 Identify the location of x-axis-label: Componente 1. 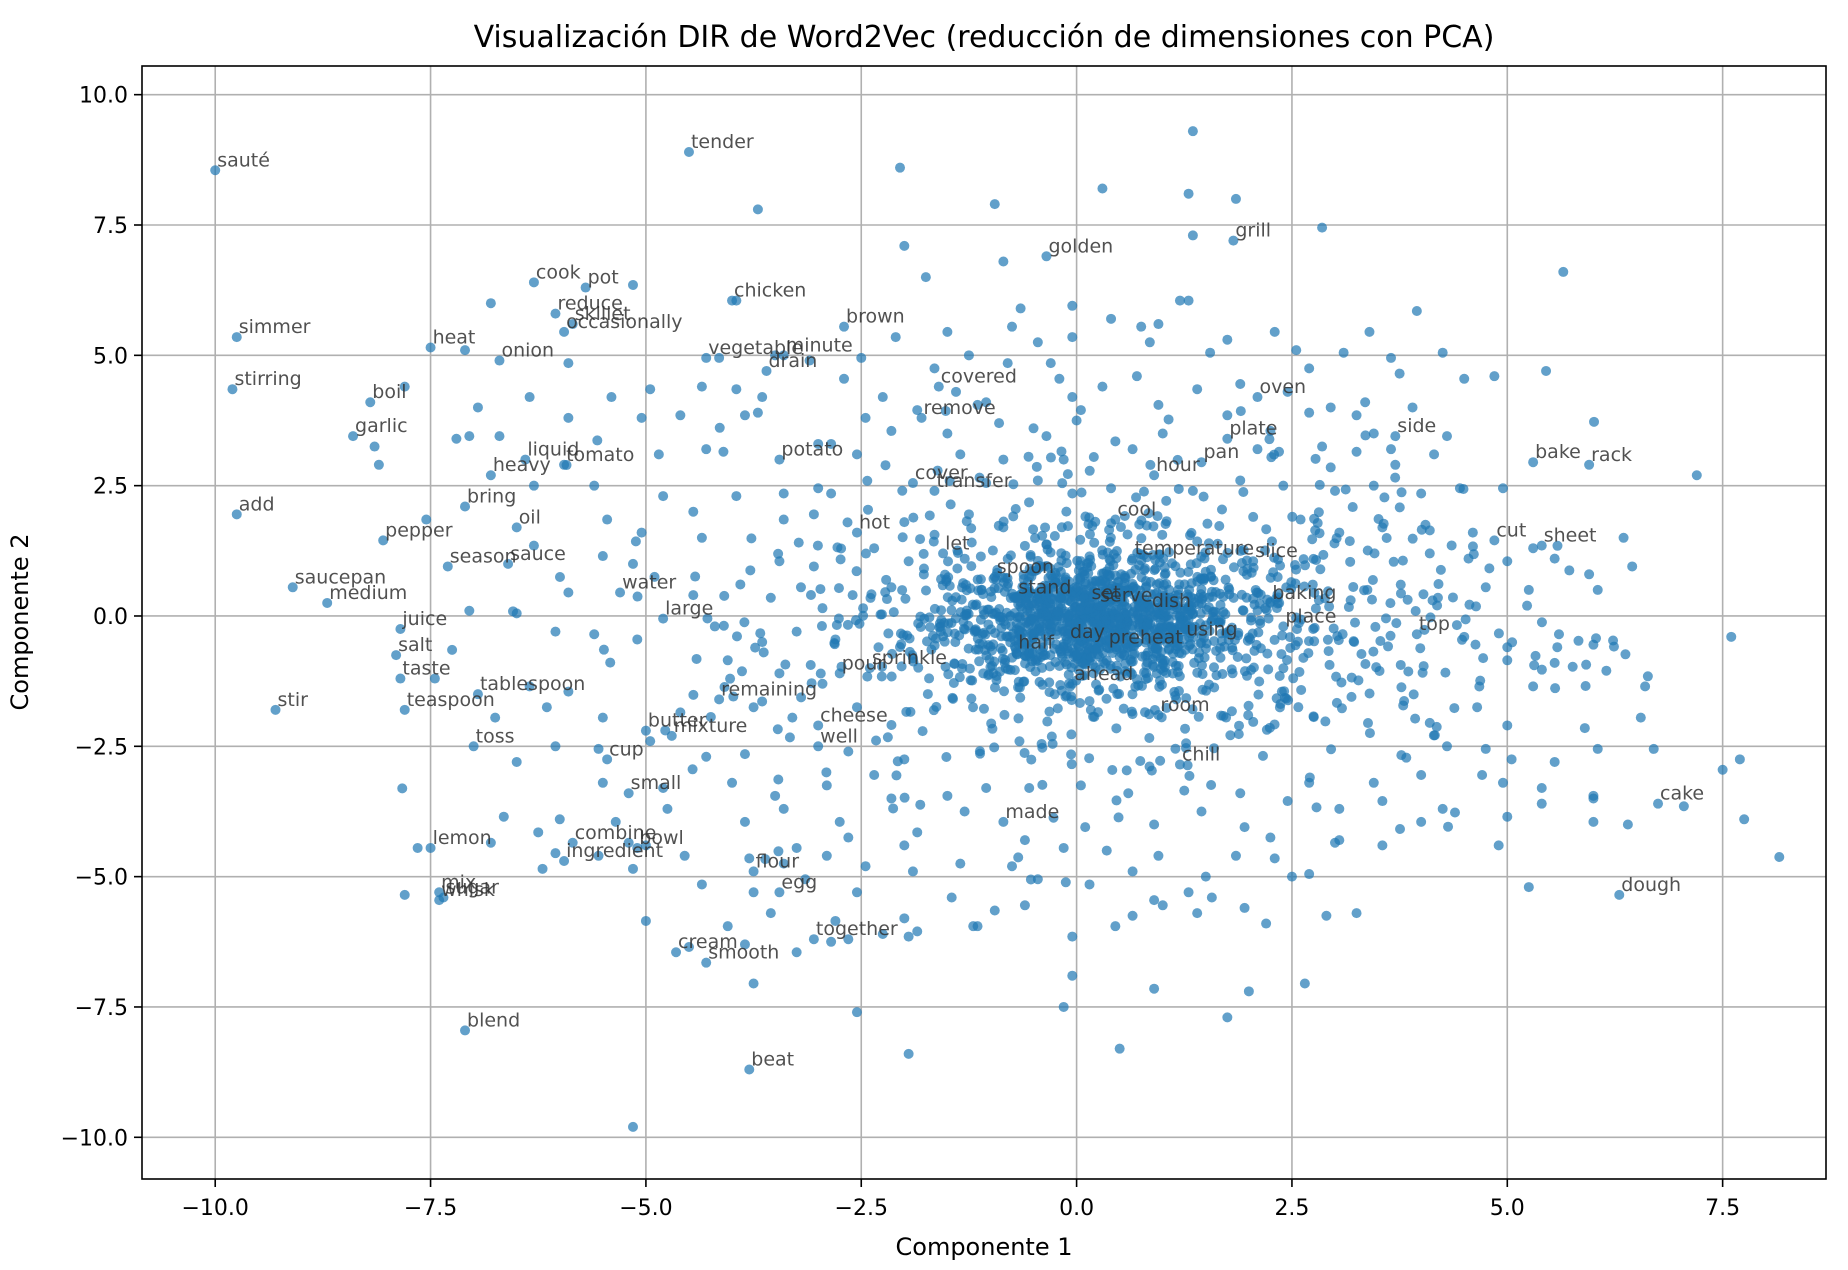
(984, 1247).